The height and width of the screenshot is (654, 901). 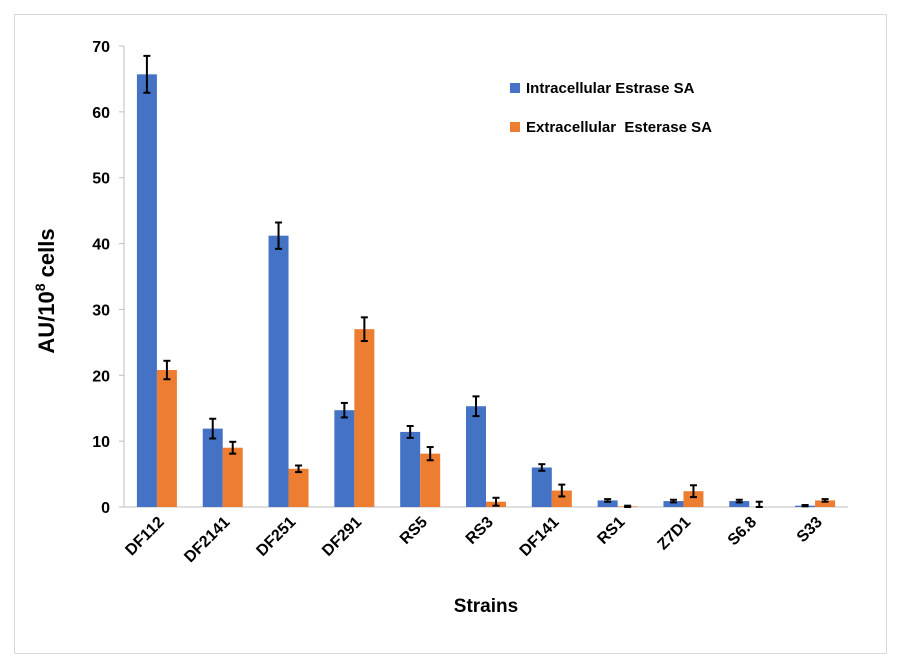 What do you see at coordinates (611, 531) in the screenshot?
I see `x-tick-label: RS1` at bounding box center [611, 531].